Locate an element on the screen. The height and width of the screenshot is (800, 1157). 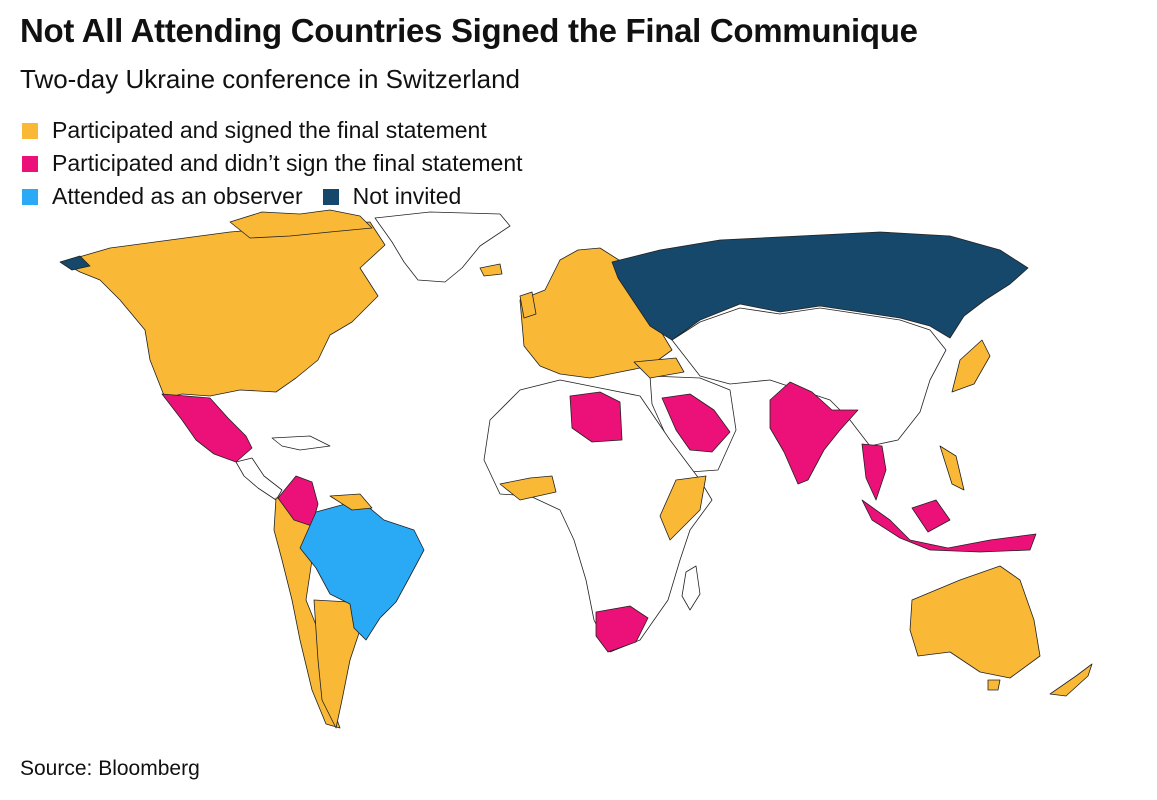
region-new-zealand is located at coordinates (1071, 680).